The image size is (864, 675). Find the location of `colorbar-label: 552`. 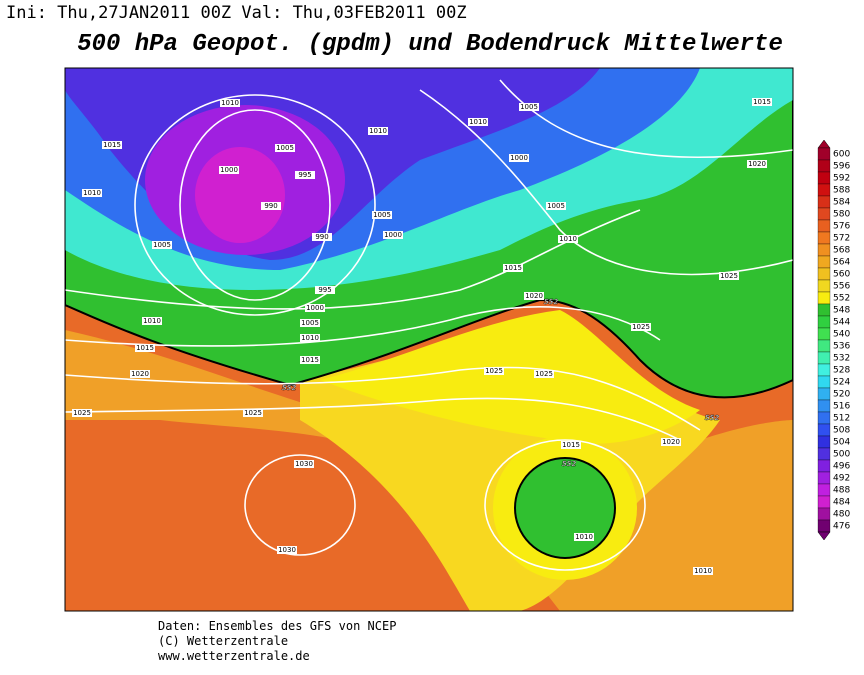

colorbar-label: 552 is located at coordinates (841, 299).